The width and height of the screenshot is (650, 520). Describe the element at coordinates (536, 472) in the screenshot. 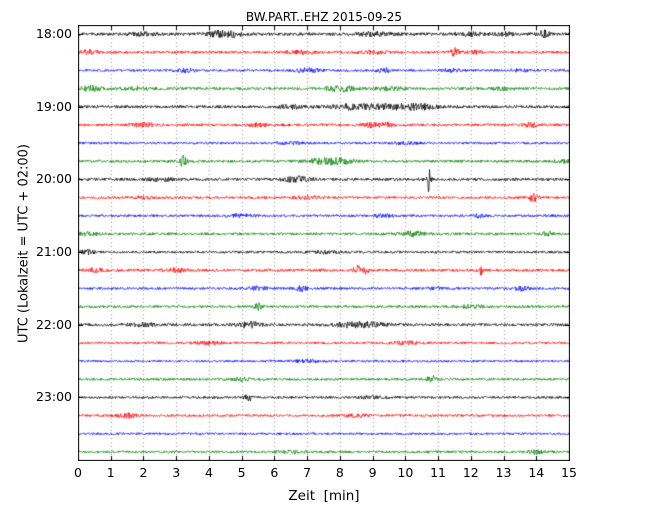

I see `x-tick-label: 14` at that location.